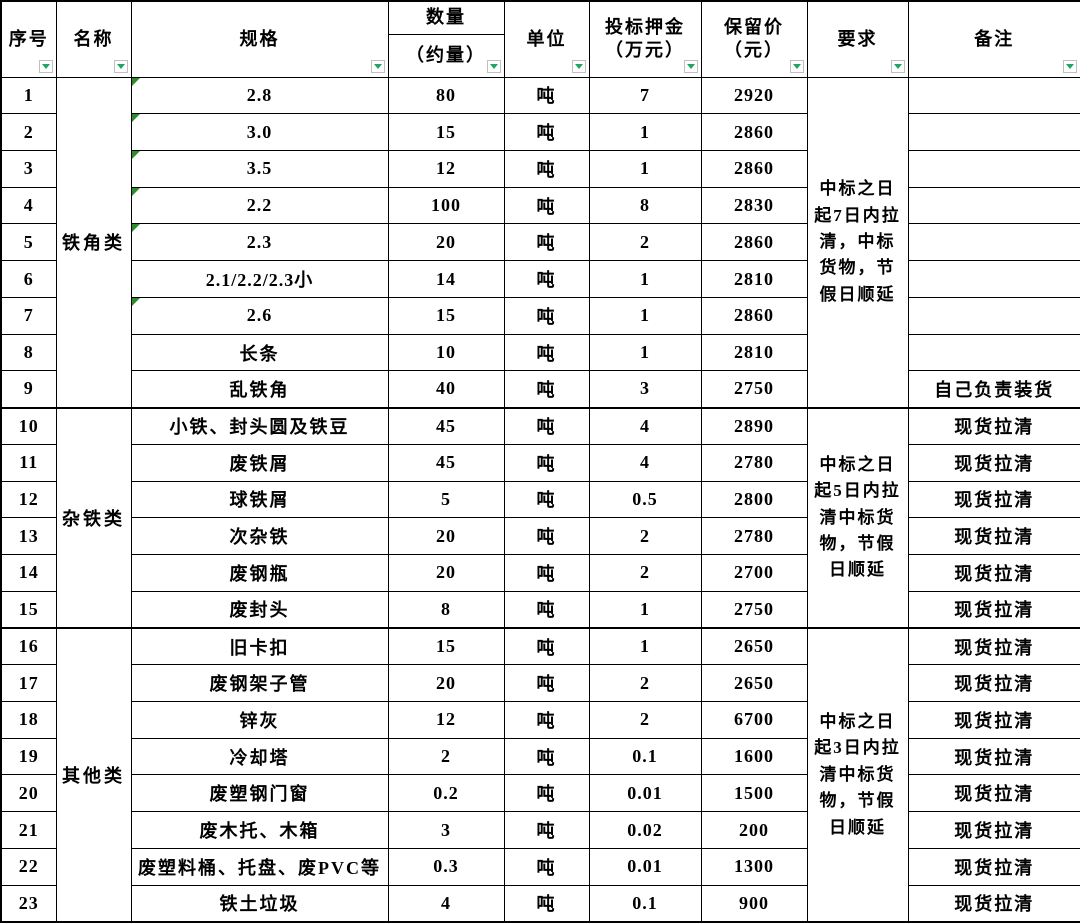 This screenshot has height=923, width=1080. I want to click on quantity-cell: 40, so click(446, 389).